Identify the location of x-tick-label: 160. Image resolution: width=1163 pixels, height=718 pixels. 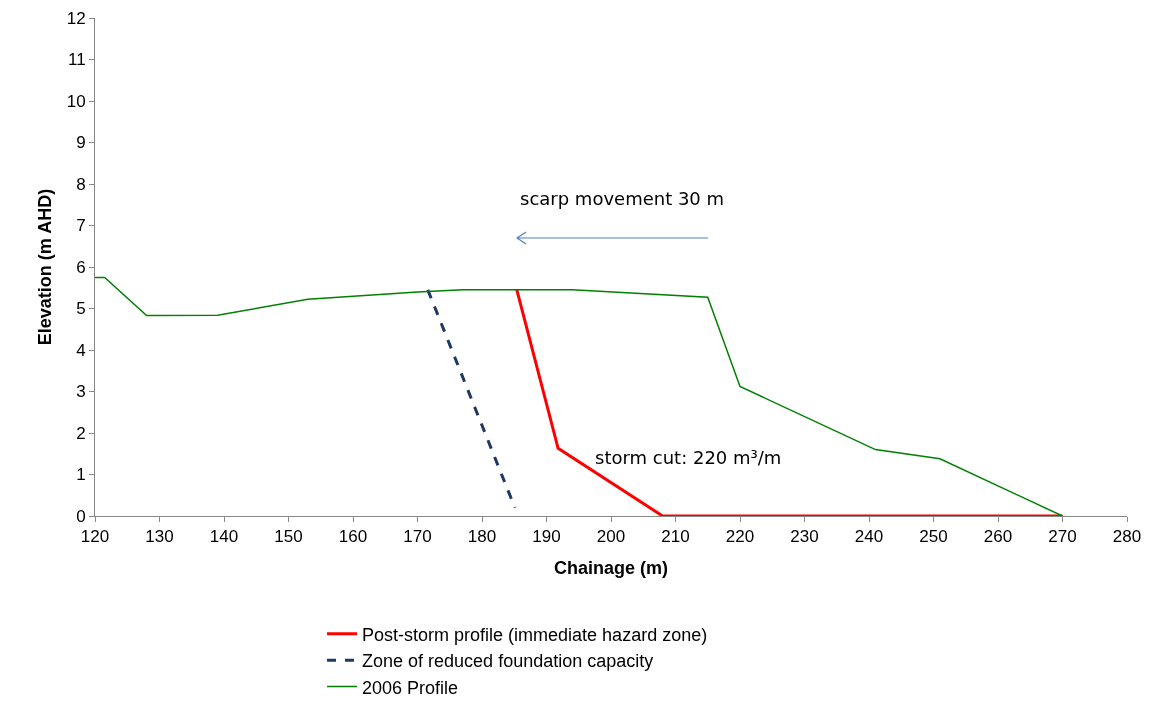
(353, 537).